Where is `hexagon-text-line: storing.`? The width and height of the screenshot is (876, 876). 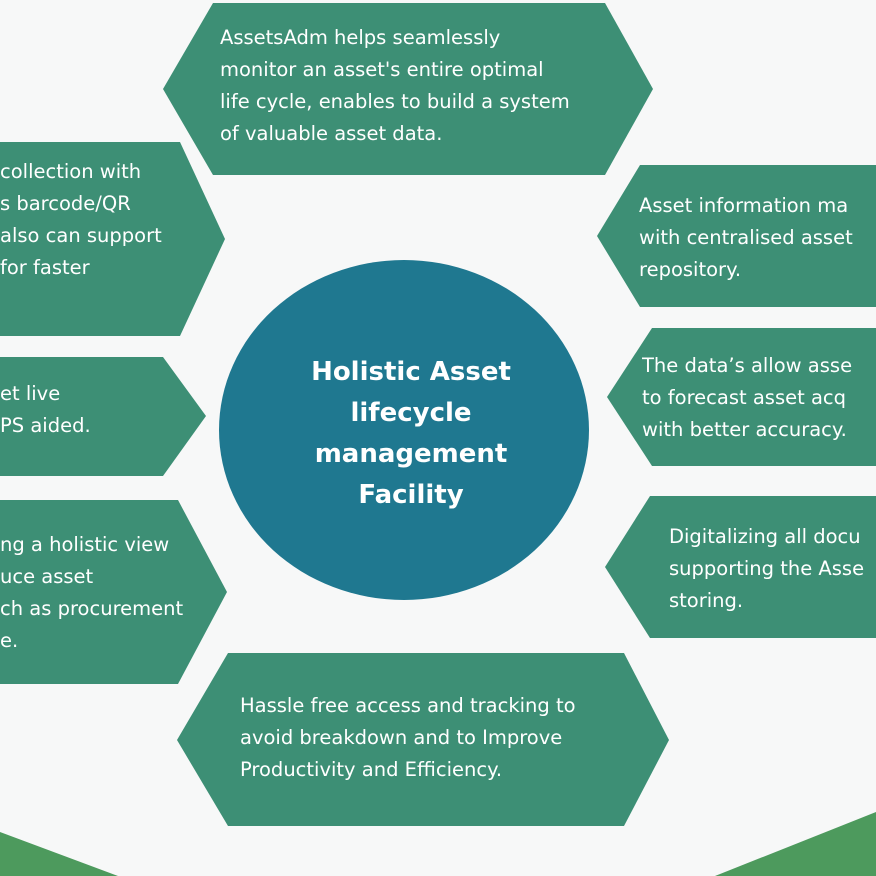 hexagon-text-line: storing. is located at coordinates (706, 600).